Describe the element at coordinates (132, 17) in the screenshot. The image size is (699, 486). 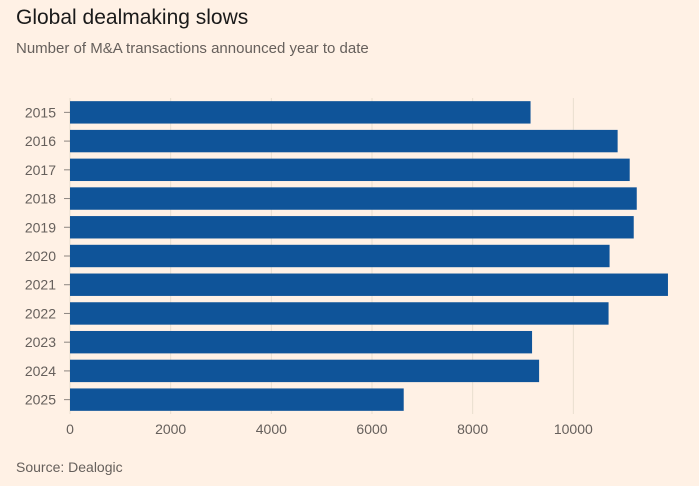
I see `chart-title: Global dealmaking slows` at that location.